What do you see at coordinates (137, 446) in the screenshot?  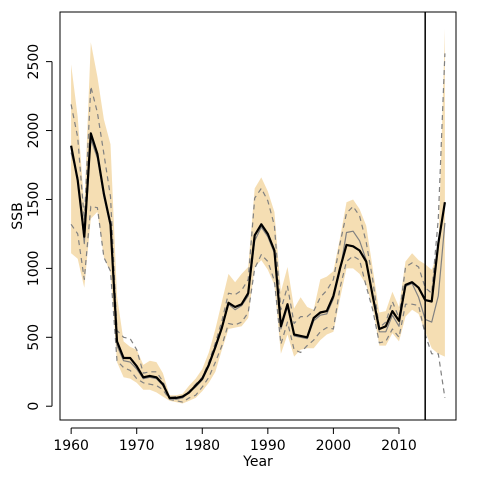 I see `x-tick-label: 1970` at bounding box center [137, 446].